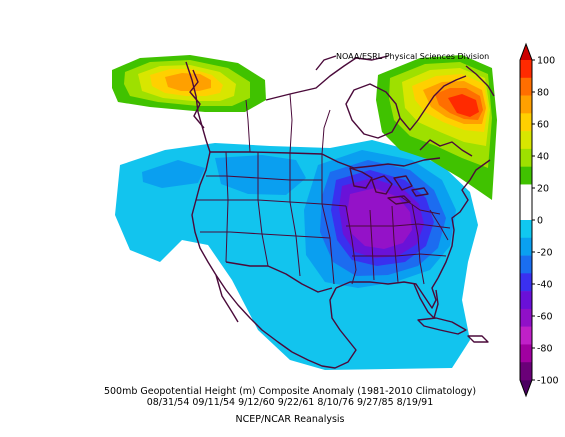  Describe the element at coordinates (545, 349) in the screenshot. I see `color-scale-tick-label: -80` at that location.